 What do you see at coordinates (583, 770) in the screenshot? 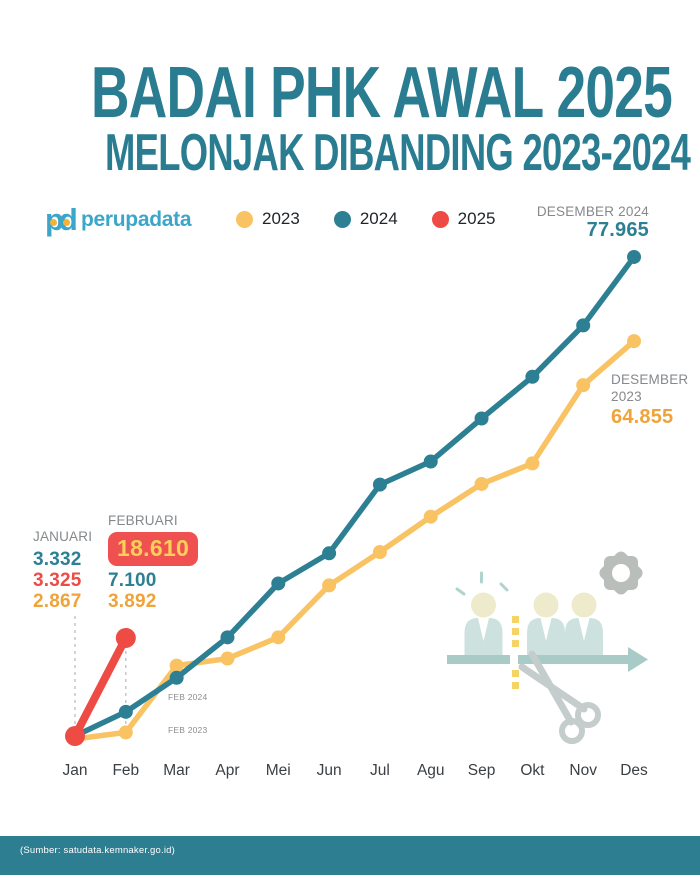
I see `x-axis-label-nov: Nov` at bounding box center [583, 770].